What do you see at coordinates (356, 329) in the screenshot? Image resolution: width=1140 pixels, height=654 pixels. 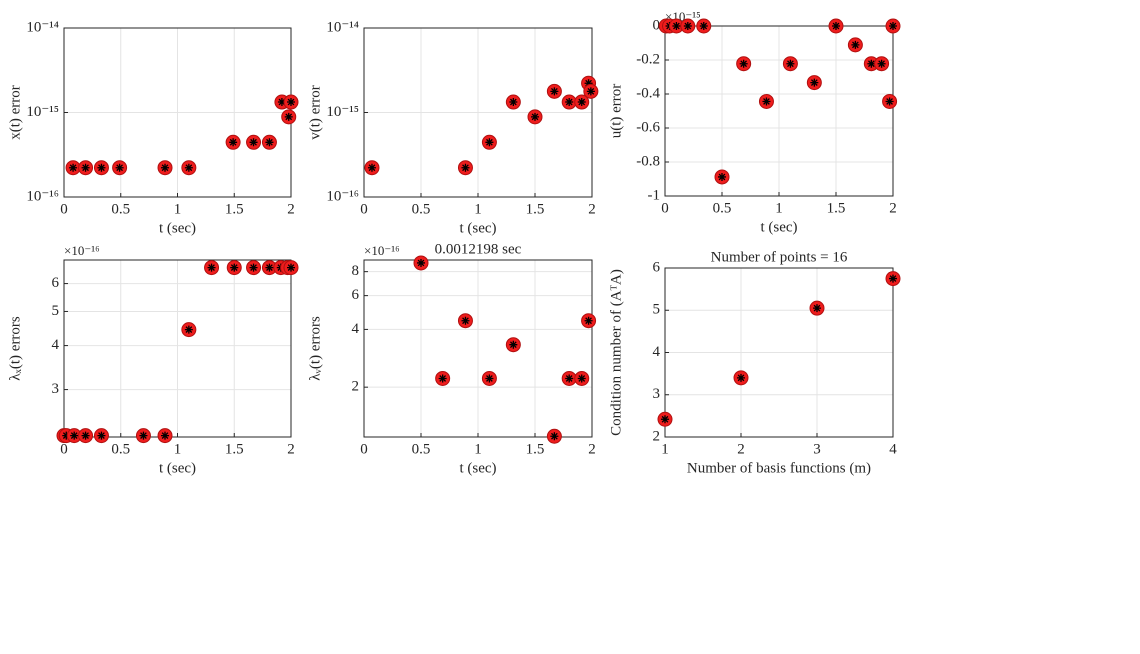 I see `y-tick-label: 4` at bounding box center [356, 329].